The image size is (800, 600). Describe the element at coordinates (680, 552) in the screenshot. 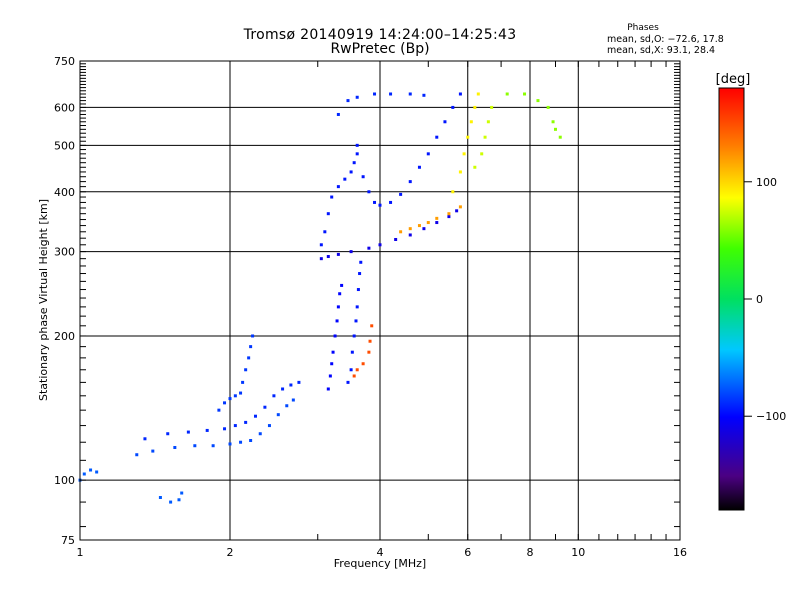

I see `x-tick-label: 16` at that location.